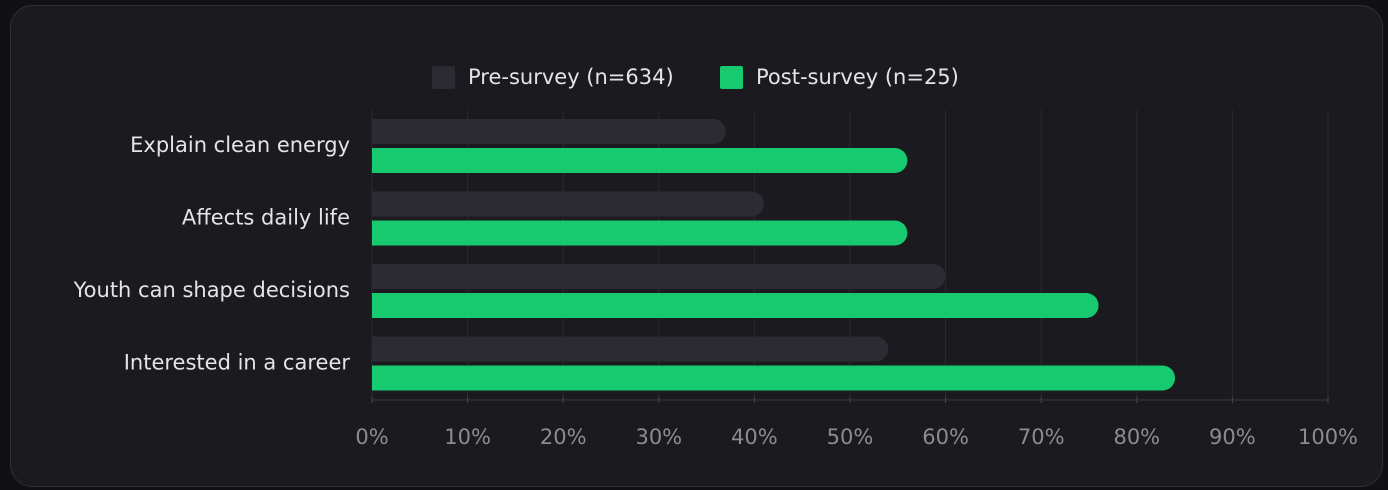 This screenshot has width=1388, height=490. I want to click on legend-label: Post-survey (n=25), so click(857, 77).